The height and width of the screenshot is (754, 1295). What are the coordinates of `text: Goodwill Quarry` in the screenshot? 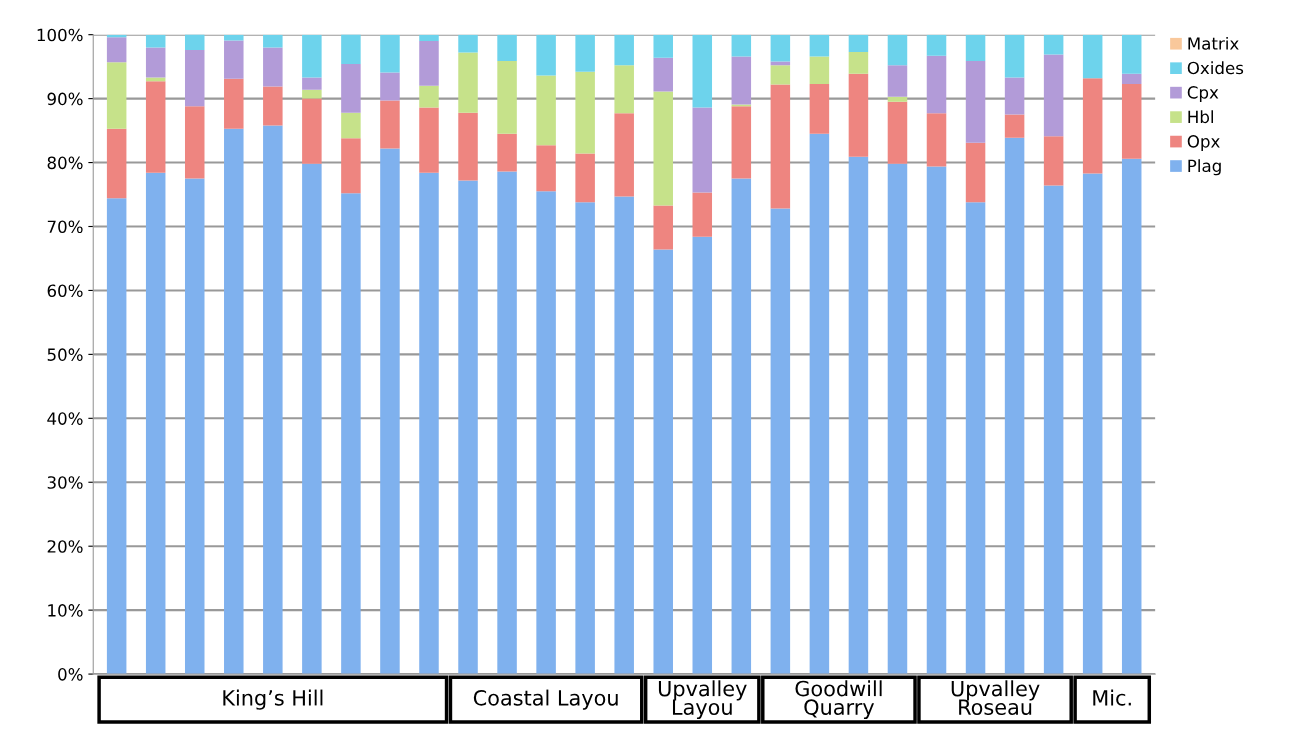 It's located at (838, 700).